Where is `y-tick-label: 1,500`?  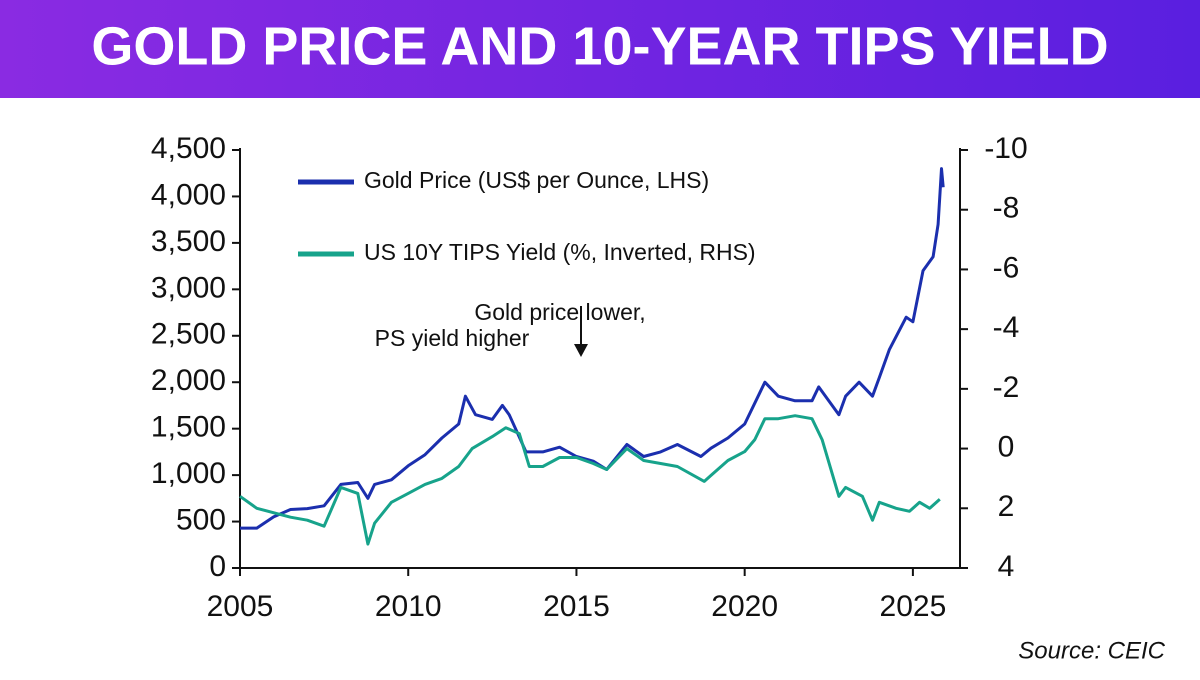
y-tick-label: 1,500 is located at coordinates (188, 427).